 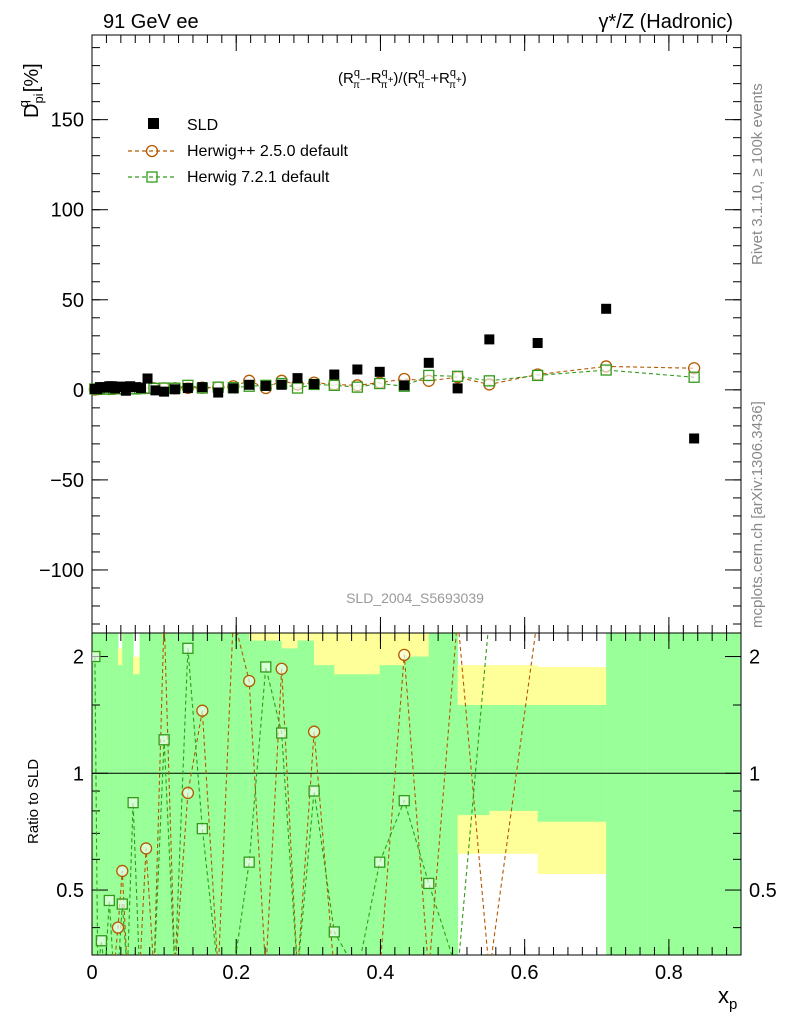 I want to click on xtick-label: 0.2, so click(x=236, y=973).